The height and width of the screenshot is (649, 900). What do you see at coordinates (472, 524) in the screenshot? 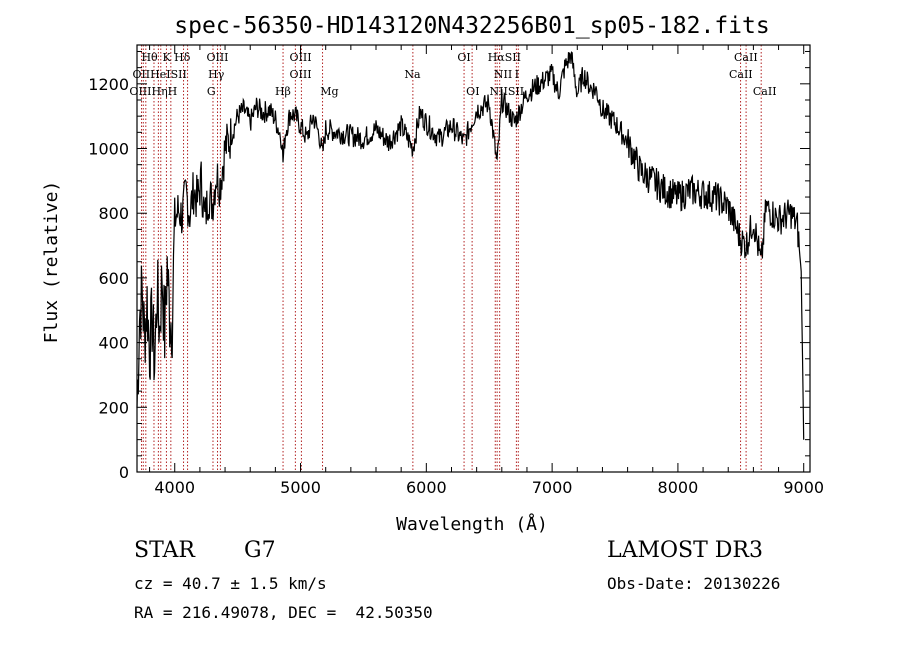
I see `x-axis-label: Wavelength (Å)` at bounding box center [472, 524].